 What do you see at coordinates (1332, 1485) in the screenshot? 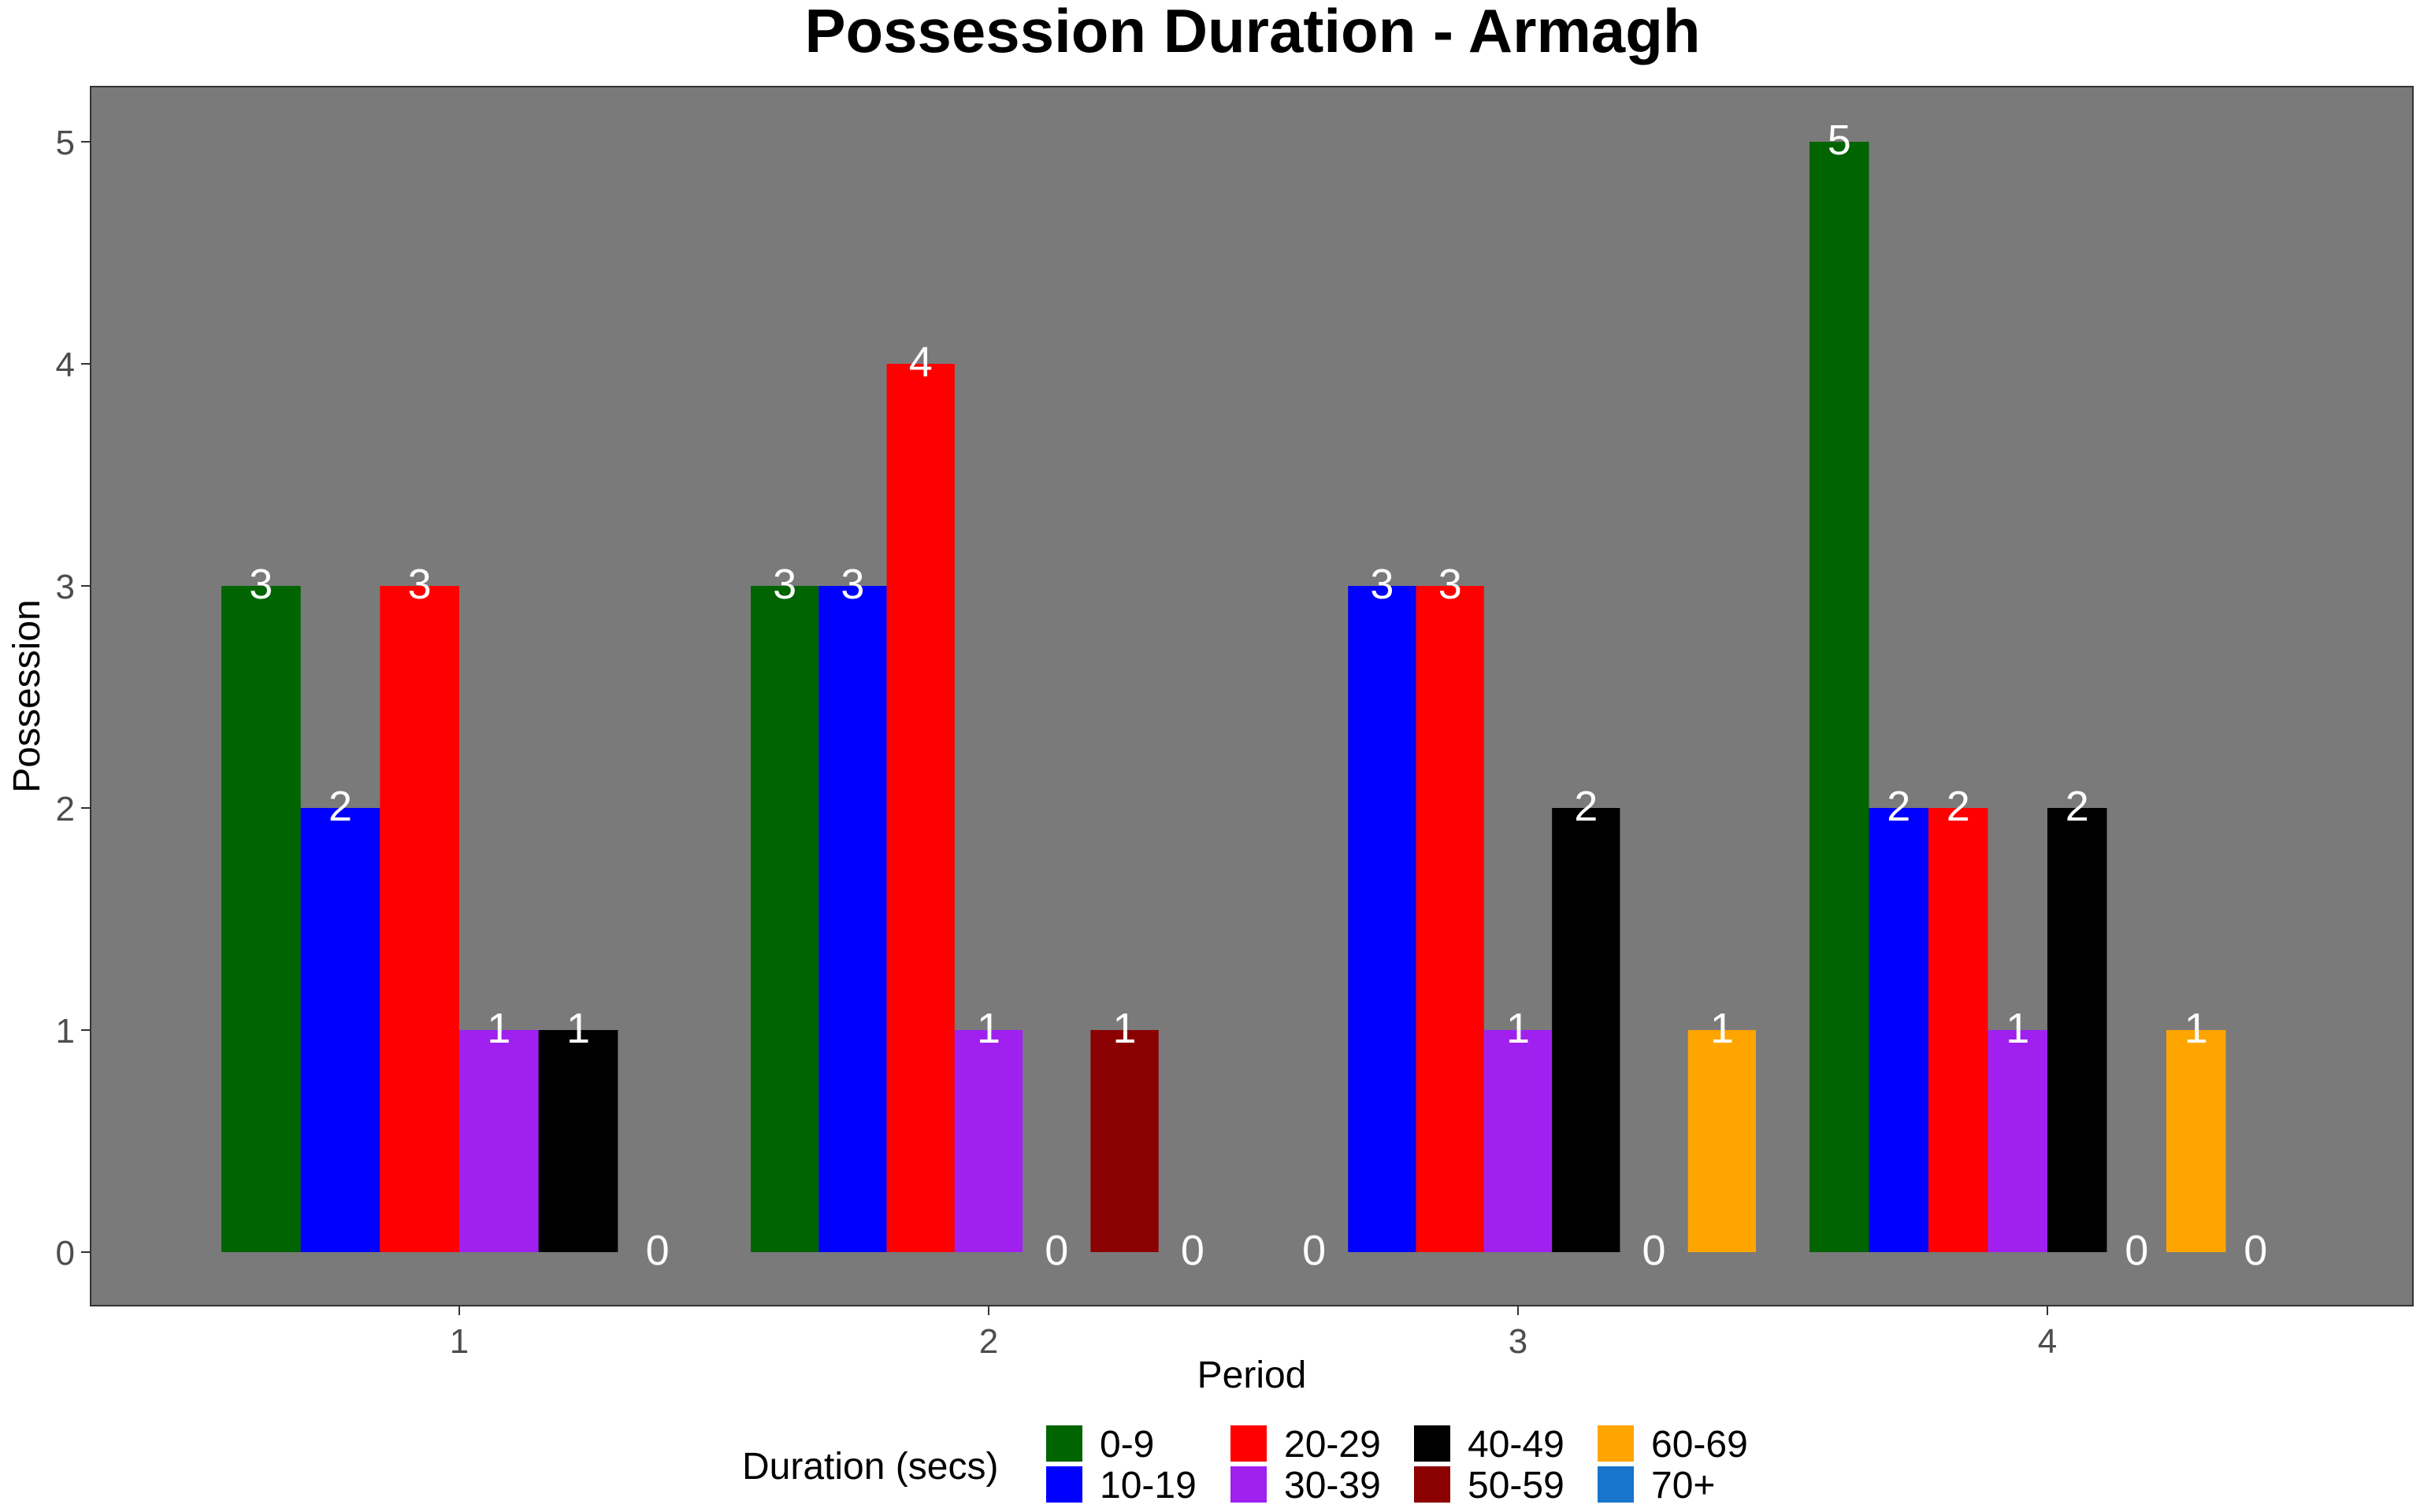
I see `legend-label-30-39: 30-39` at bounding box center [1332, 1485].